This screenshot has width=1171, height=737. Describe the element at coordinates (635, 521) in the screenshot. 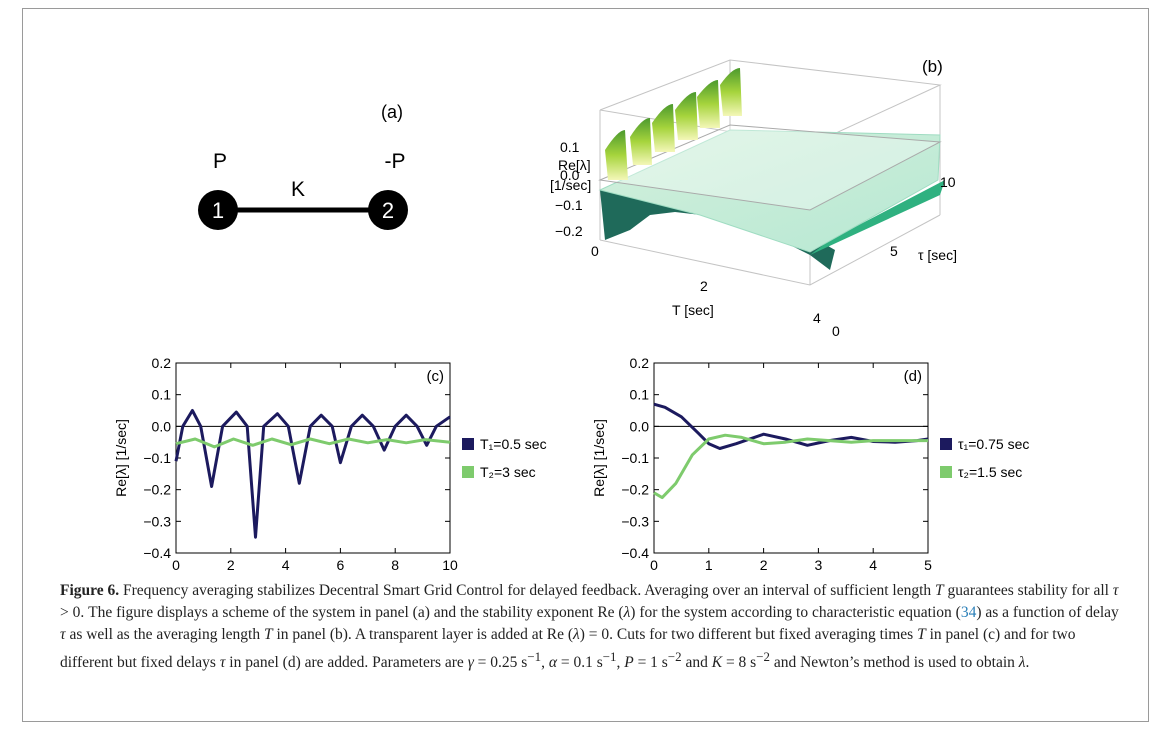

I see `panel-d-y-tick-label: −0.3` at that location.